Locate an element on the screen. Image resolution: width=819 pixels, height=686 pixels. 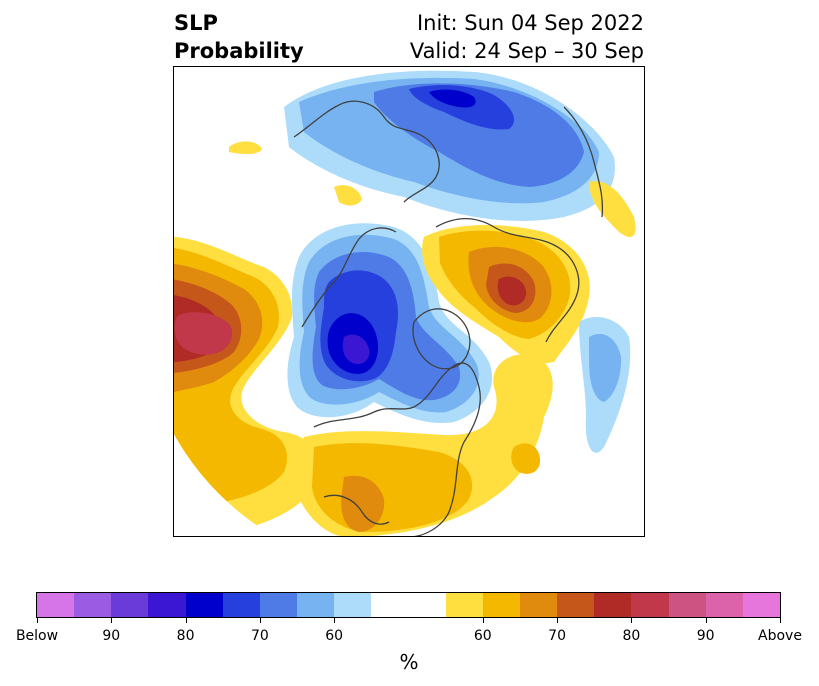
colorbar-tick-label: Below is located at coordinates (37, 636).